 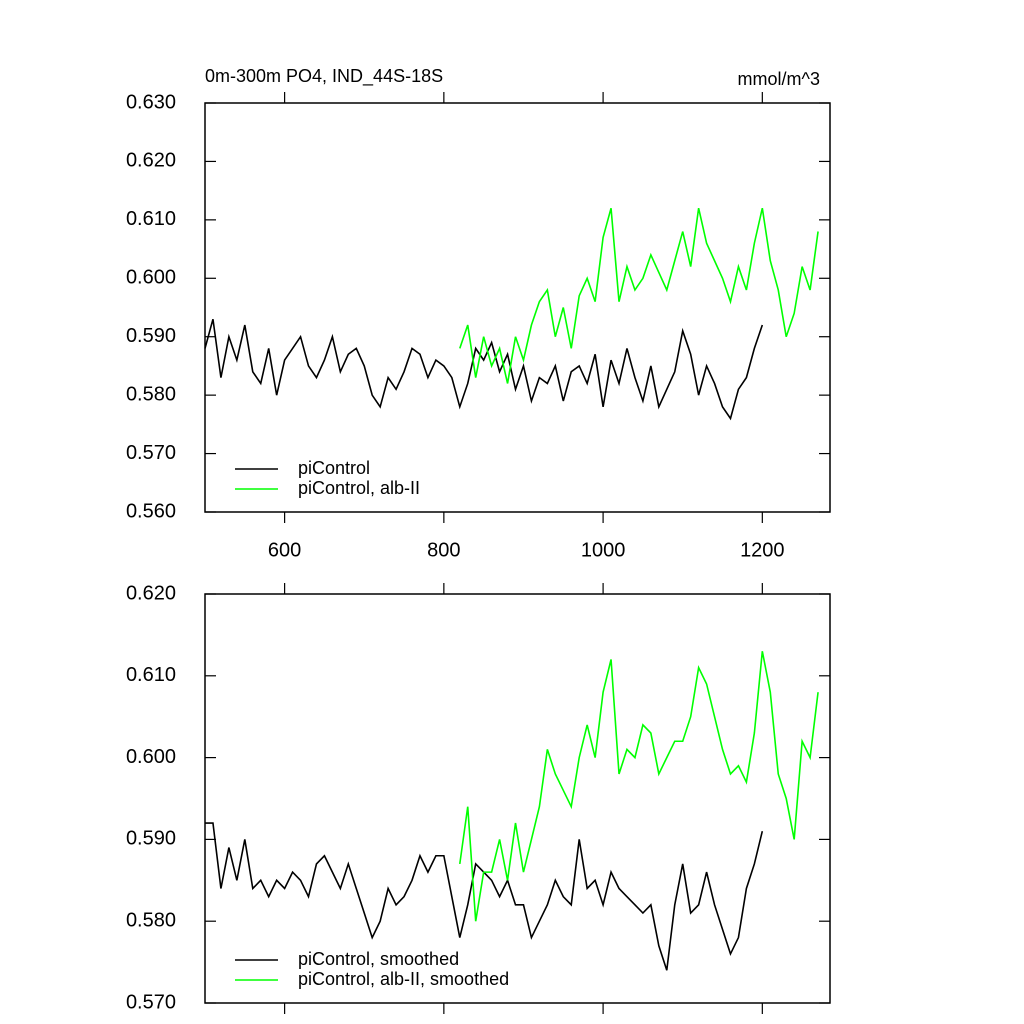 What do you see at coordinates (603, 550) in the screenshot?
I see `x-tick-label: 1000` at bounding box center [603, 550].